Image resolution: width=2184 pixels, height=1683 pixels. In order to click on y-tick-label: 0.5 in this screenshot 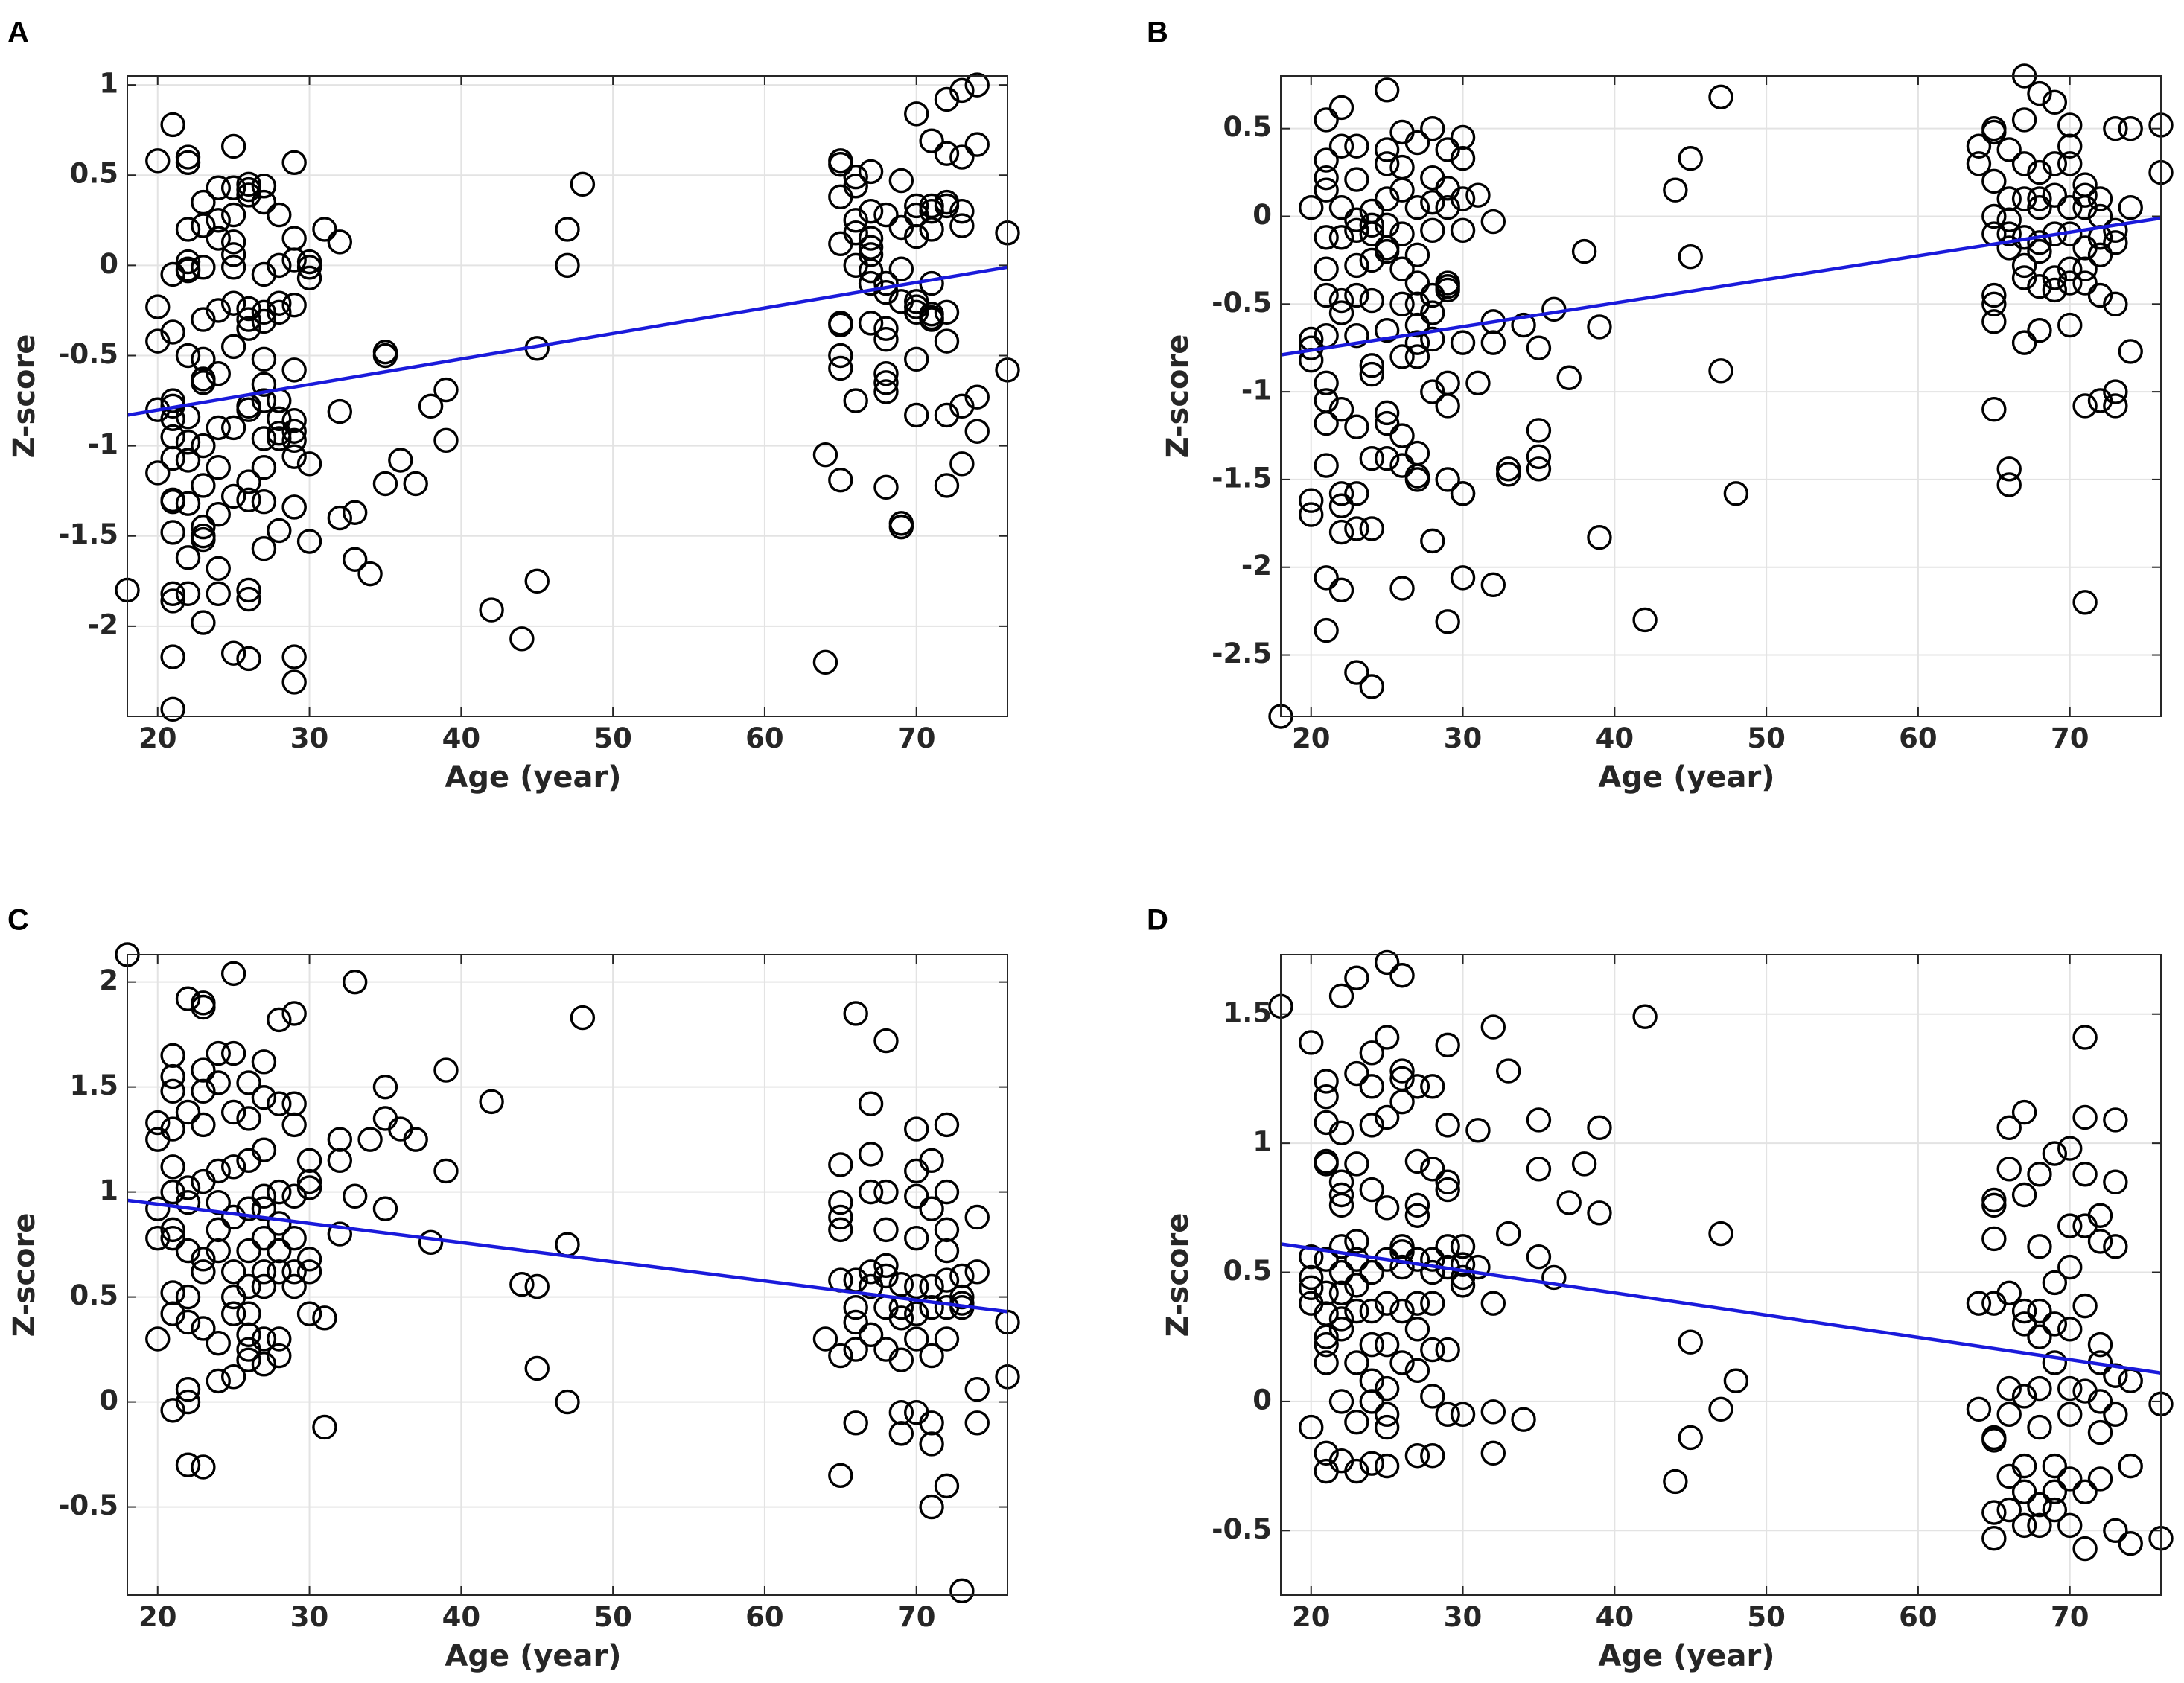, I will do `click(93, 1295)`.